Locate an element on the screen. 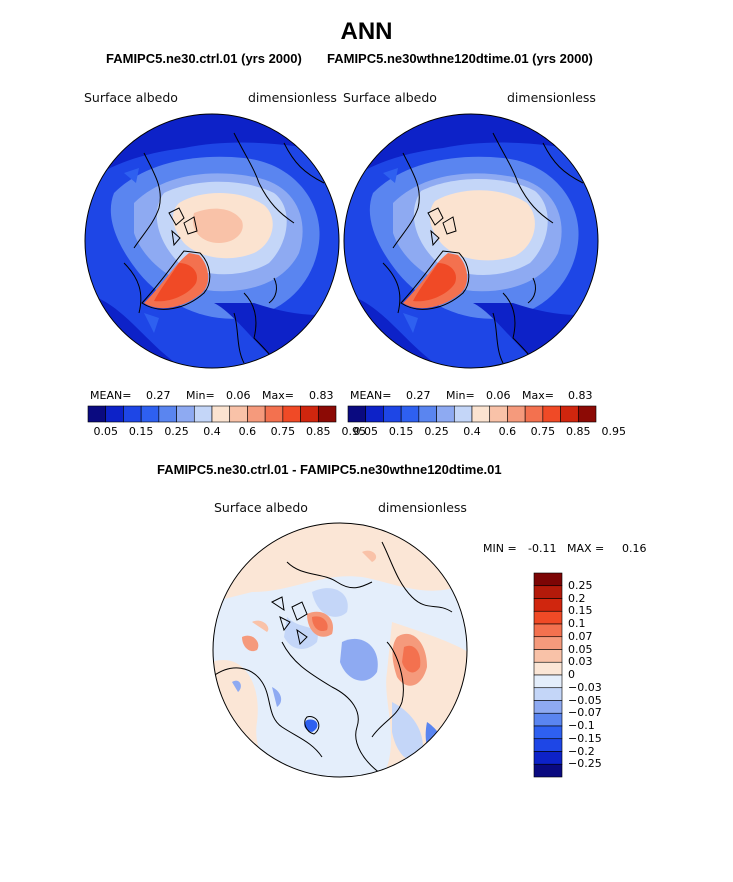 The width and height of the screenshot is (733, 882). panel1-mean-label: MEAN= is located at coordinates (111, 395).